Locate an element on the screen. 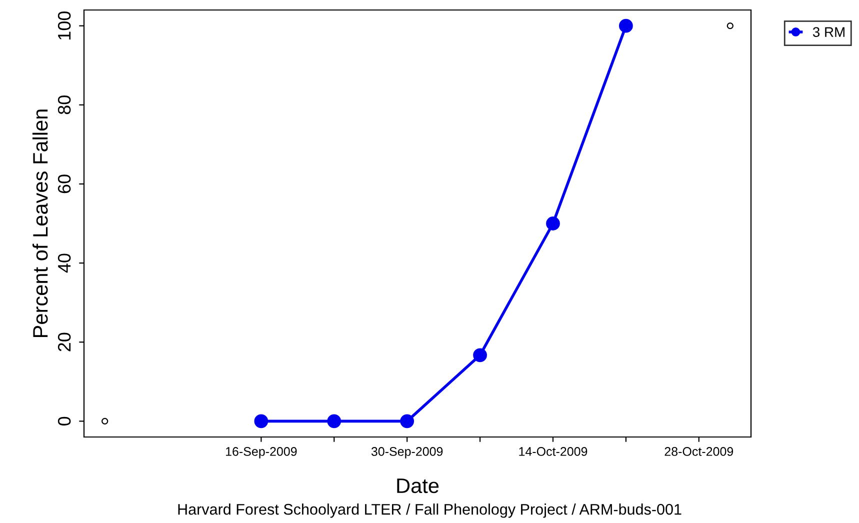  y-axis-title: Percent of Leaves Fallen is located at coordinates (40, 224).